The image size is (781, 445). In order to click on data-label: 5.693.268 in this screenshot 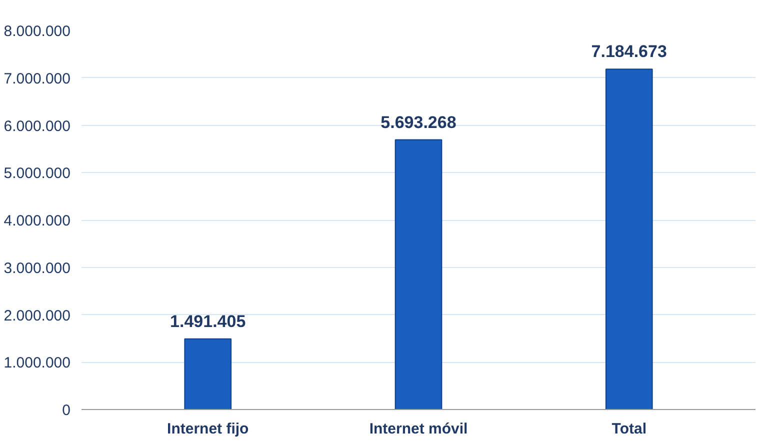, I will do `click(418, 122)`.